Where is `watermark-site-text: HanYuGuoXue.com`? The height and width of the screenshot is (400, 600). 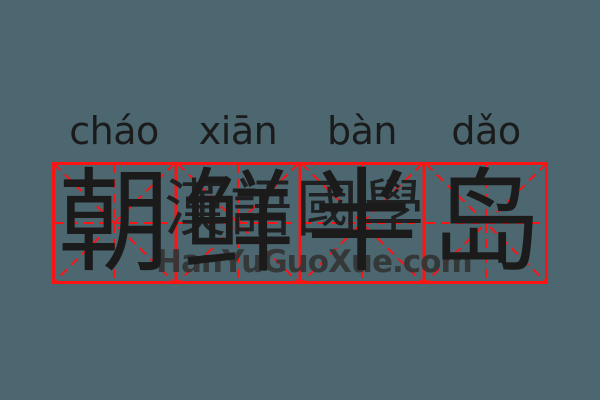 watermark-site-text: HanYuGuoXue.com is located at coordinates (314, 262).